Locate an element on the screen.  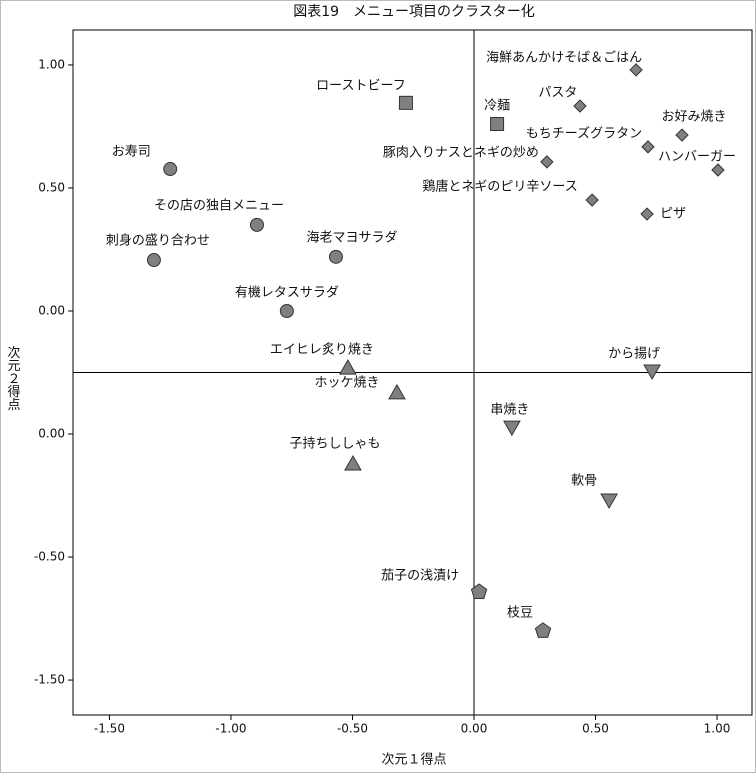
point-label: お好み焼き is located at coordinates (694, 117).